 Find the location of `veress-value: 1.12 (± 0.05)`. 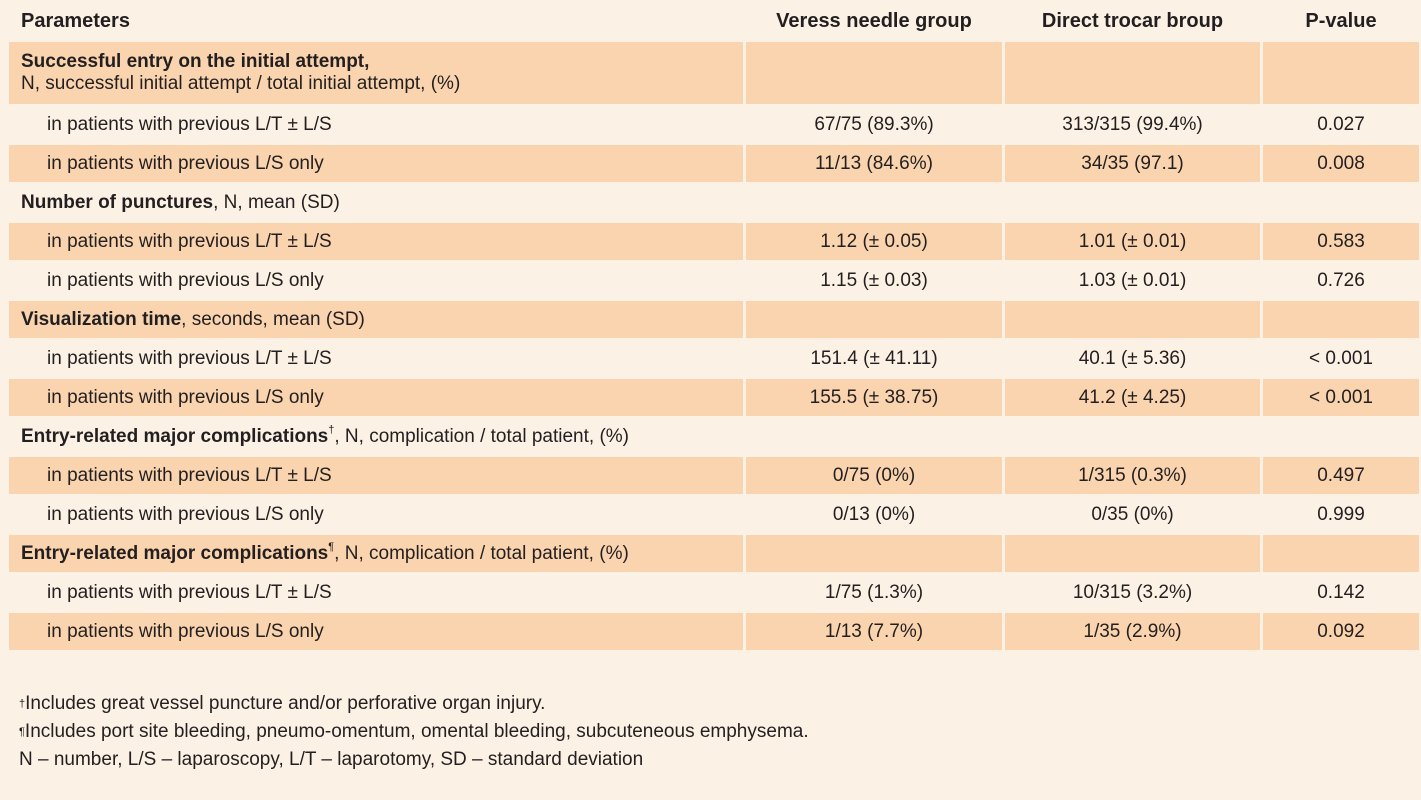

veress-value: 1.12 (± 0.05) is located at coordinates (874, 241).